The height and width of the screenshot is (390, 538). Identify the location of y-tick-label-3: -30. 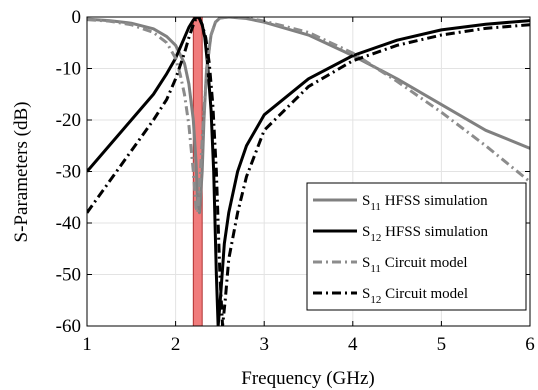
(68, 172).